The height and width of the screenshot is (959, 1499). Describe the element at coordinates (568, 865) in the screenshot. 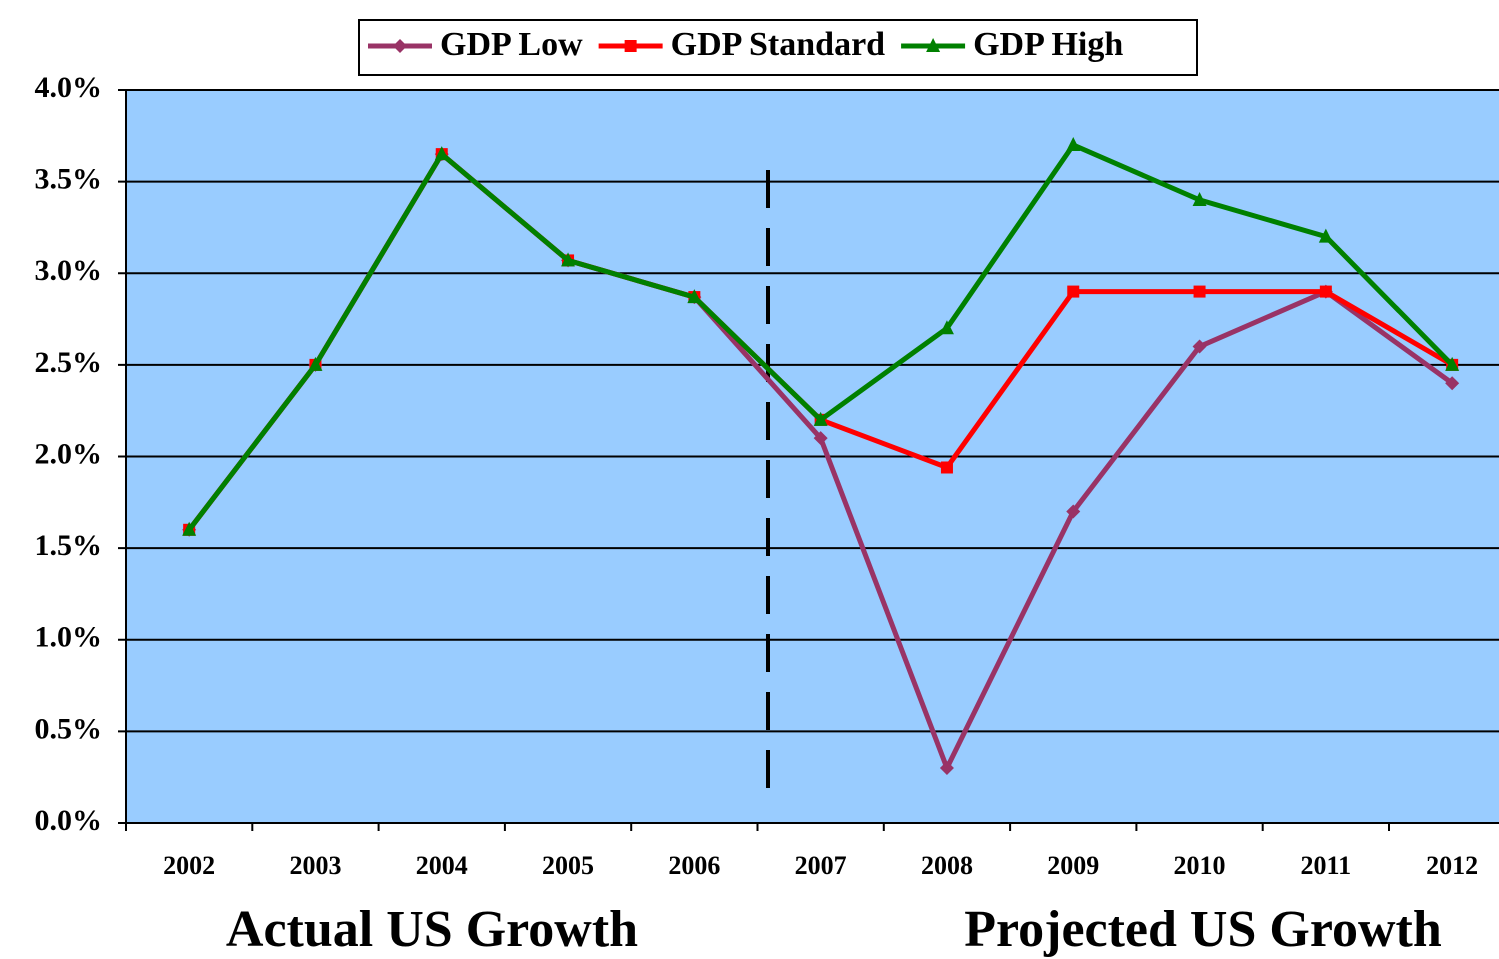

I see `x-tick-label: 2005` at that location.